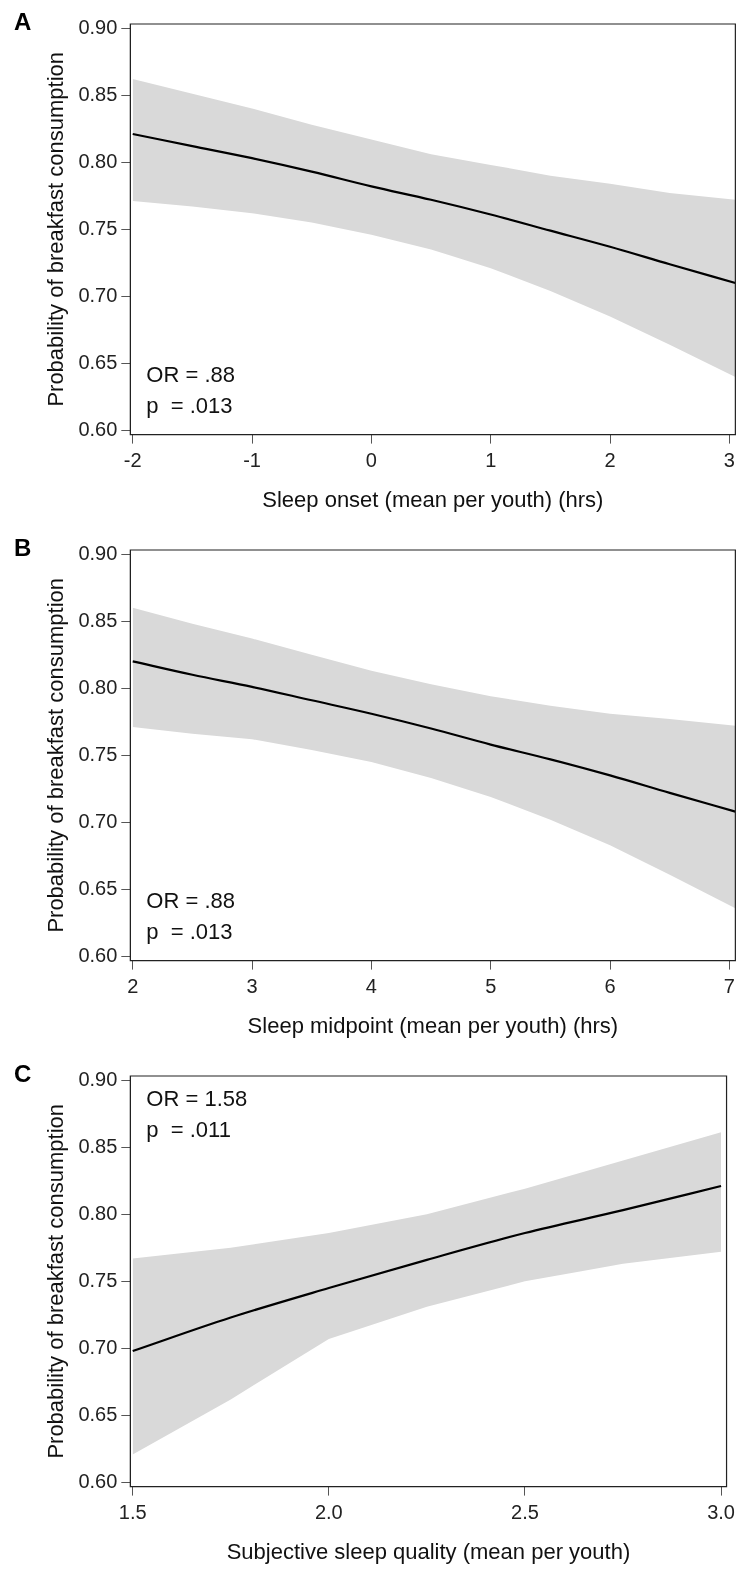  Describe the element at coordinates (23, 22) in the screenshot. I see `chart-title: A` at that location.